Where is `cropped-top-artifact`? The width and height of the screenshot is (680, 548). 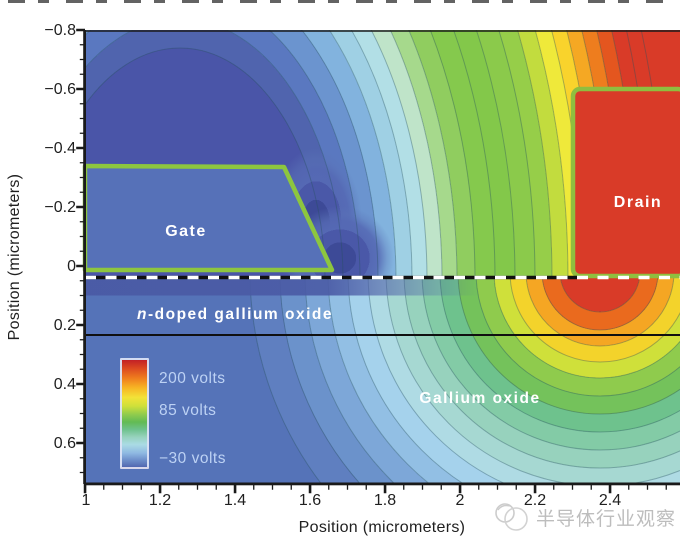 cropped-top-artifact is located at coordinates (340, 1).